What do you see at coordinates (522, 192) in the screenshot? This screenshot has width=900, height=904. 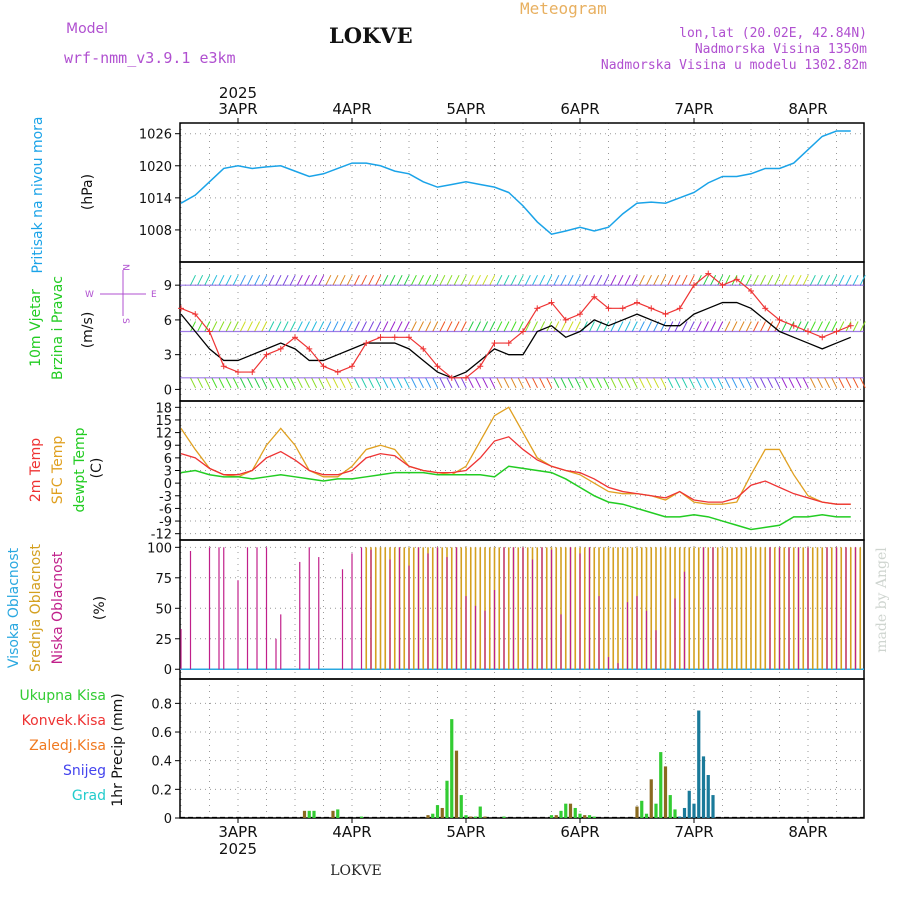 I see `pressure-frame` at bounding box center [522, 192].